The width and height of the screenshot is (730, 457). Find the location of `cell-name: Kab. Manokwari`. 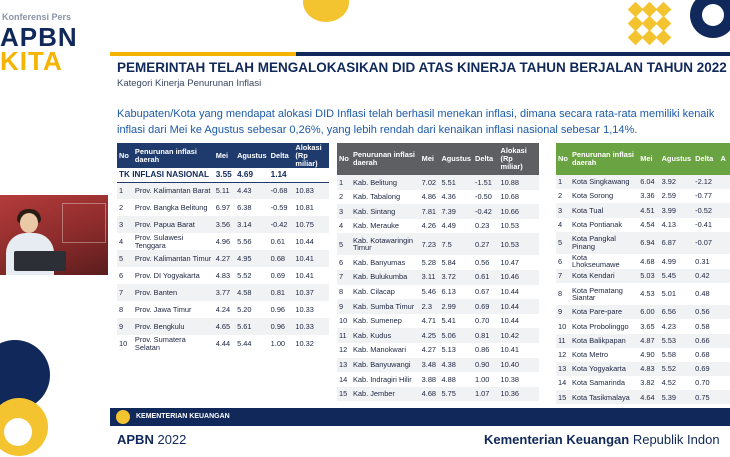

cell-name: Kab. Manokwari is located at coordinates (385, 350).